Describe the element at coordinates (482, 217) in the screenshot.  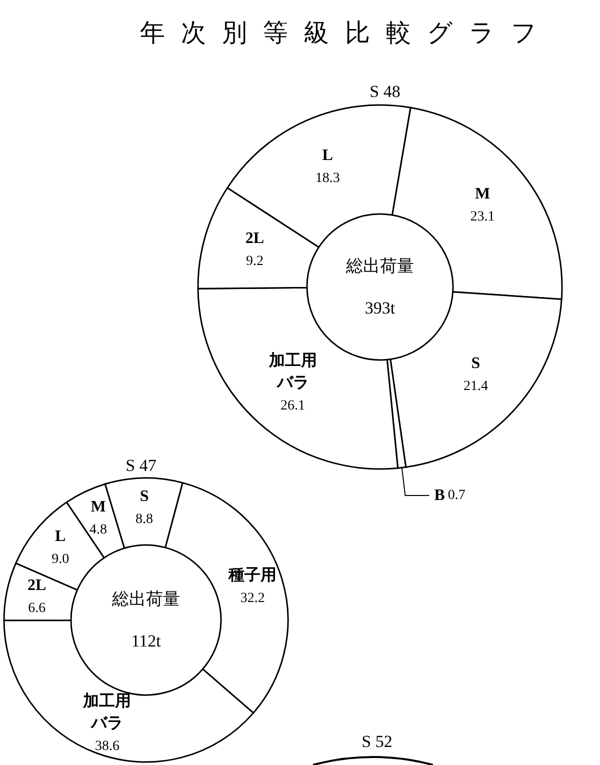
I see `data-label: 23.1` at that location.